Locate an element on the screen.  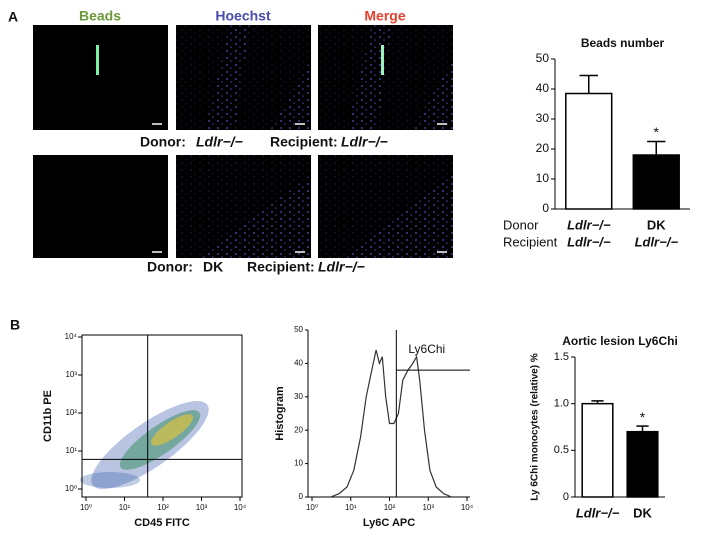
y-tick-label: 10² is located at coordinates (71, 412).